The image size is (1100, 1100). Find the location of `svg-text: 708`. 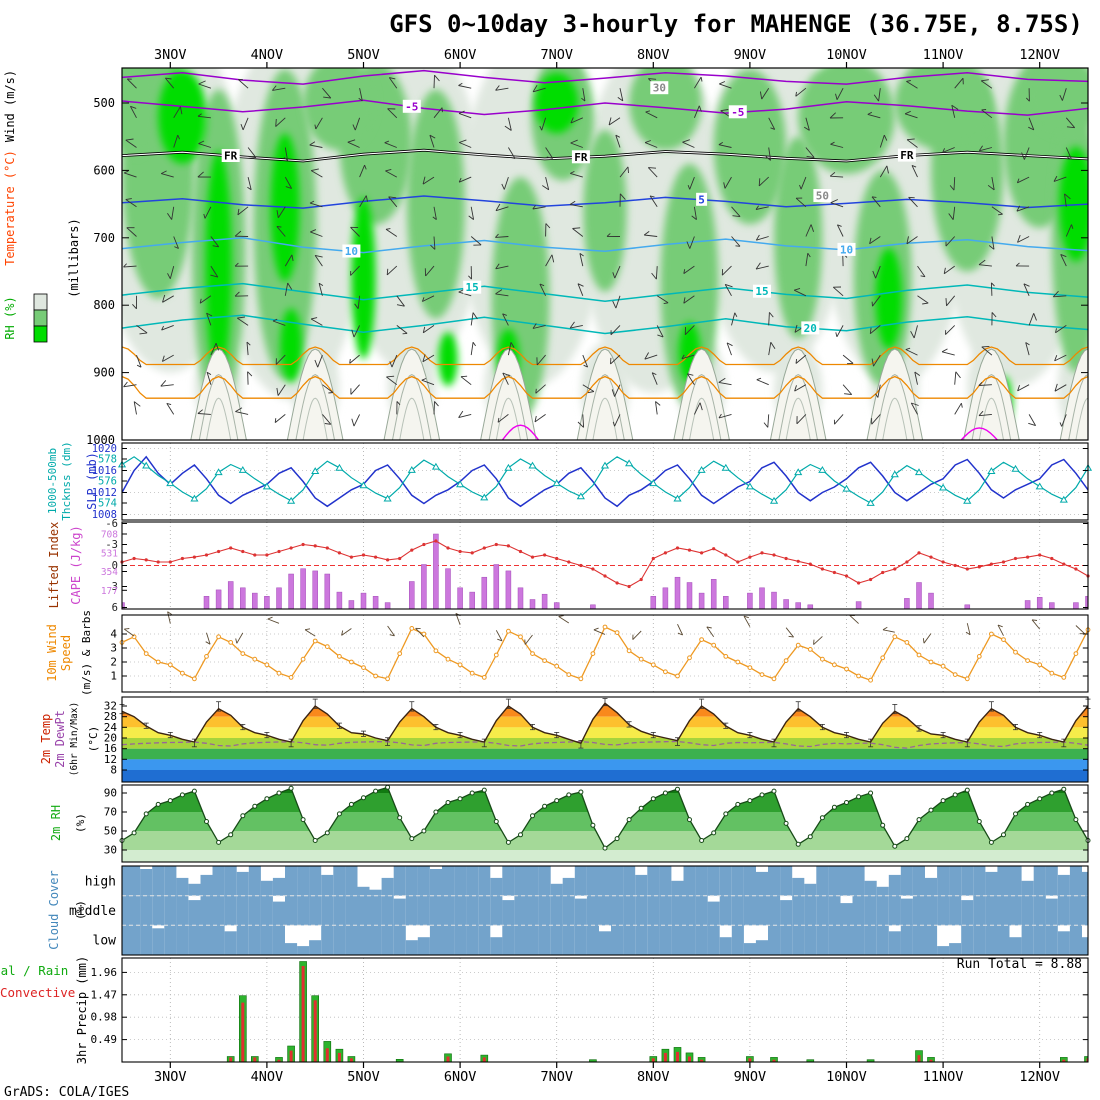

svg-text: 708 is located at coordinates (109, 535).